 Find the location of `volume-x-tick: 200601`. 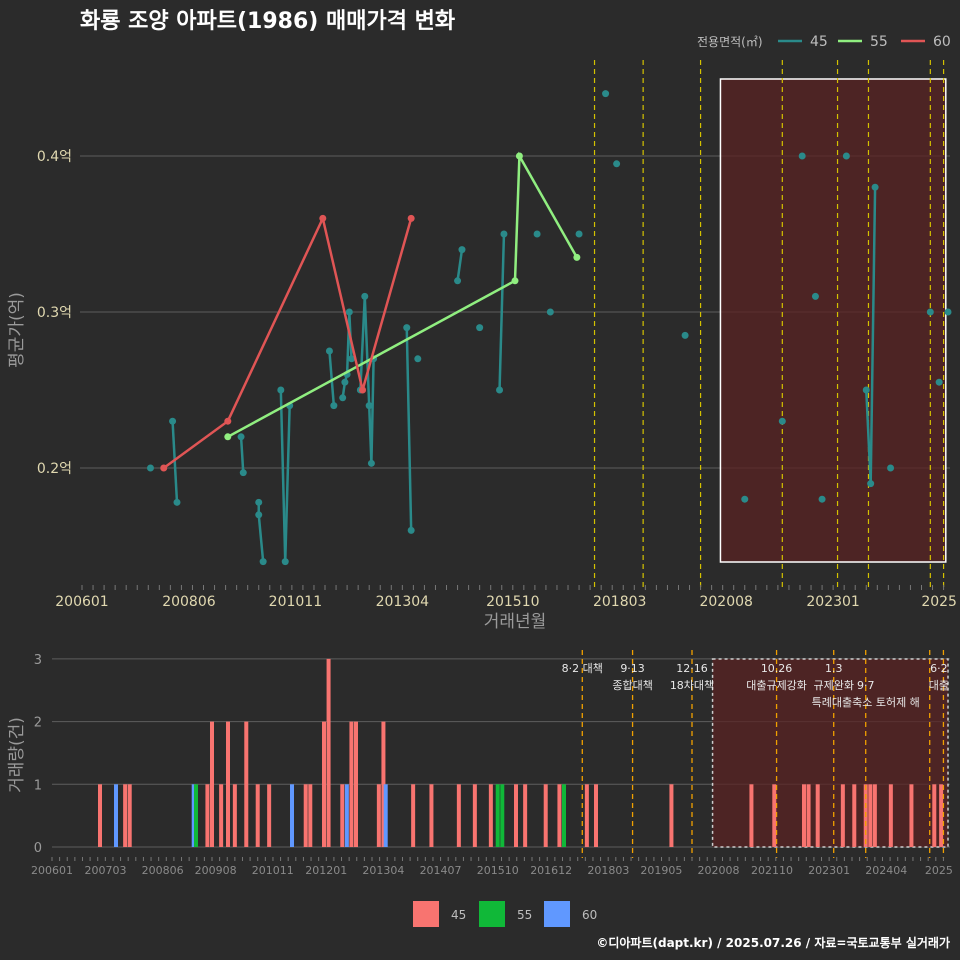

volume-x-tick: 200601 is located at coordinates (52, 870).